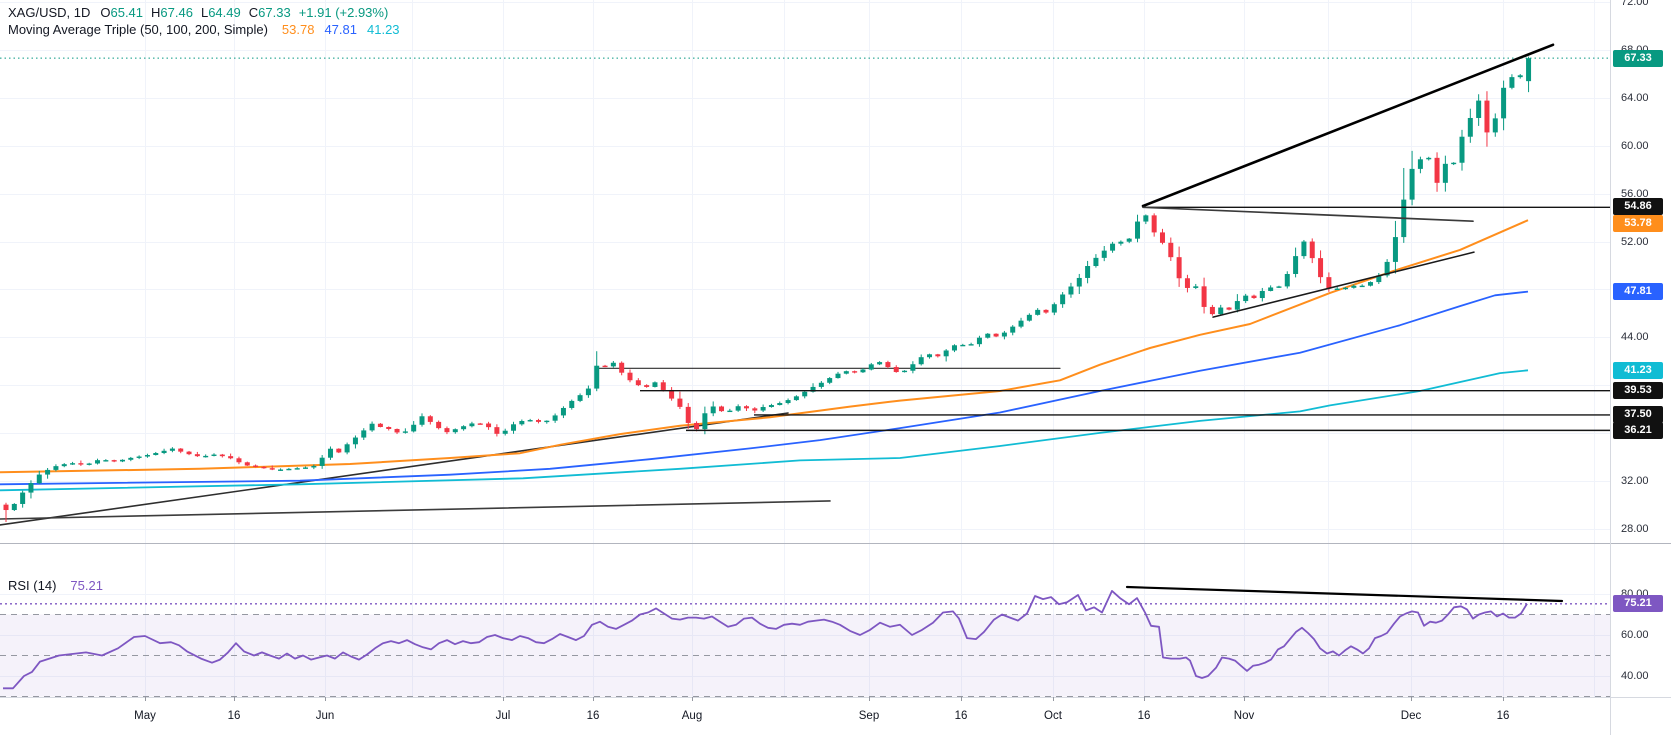  What do you see at coordinates (156, 12) in the screenshot?
I see `high-label: H` at bounding box center [156, 12].